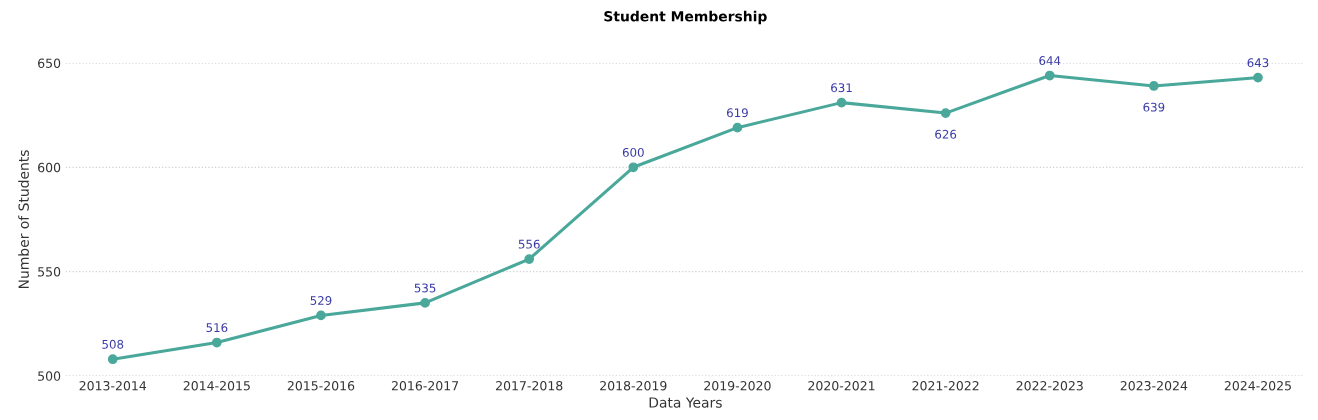 This screenshot has width=1318, height=420. I want to click on data-label: 600, so click(633, 152).